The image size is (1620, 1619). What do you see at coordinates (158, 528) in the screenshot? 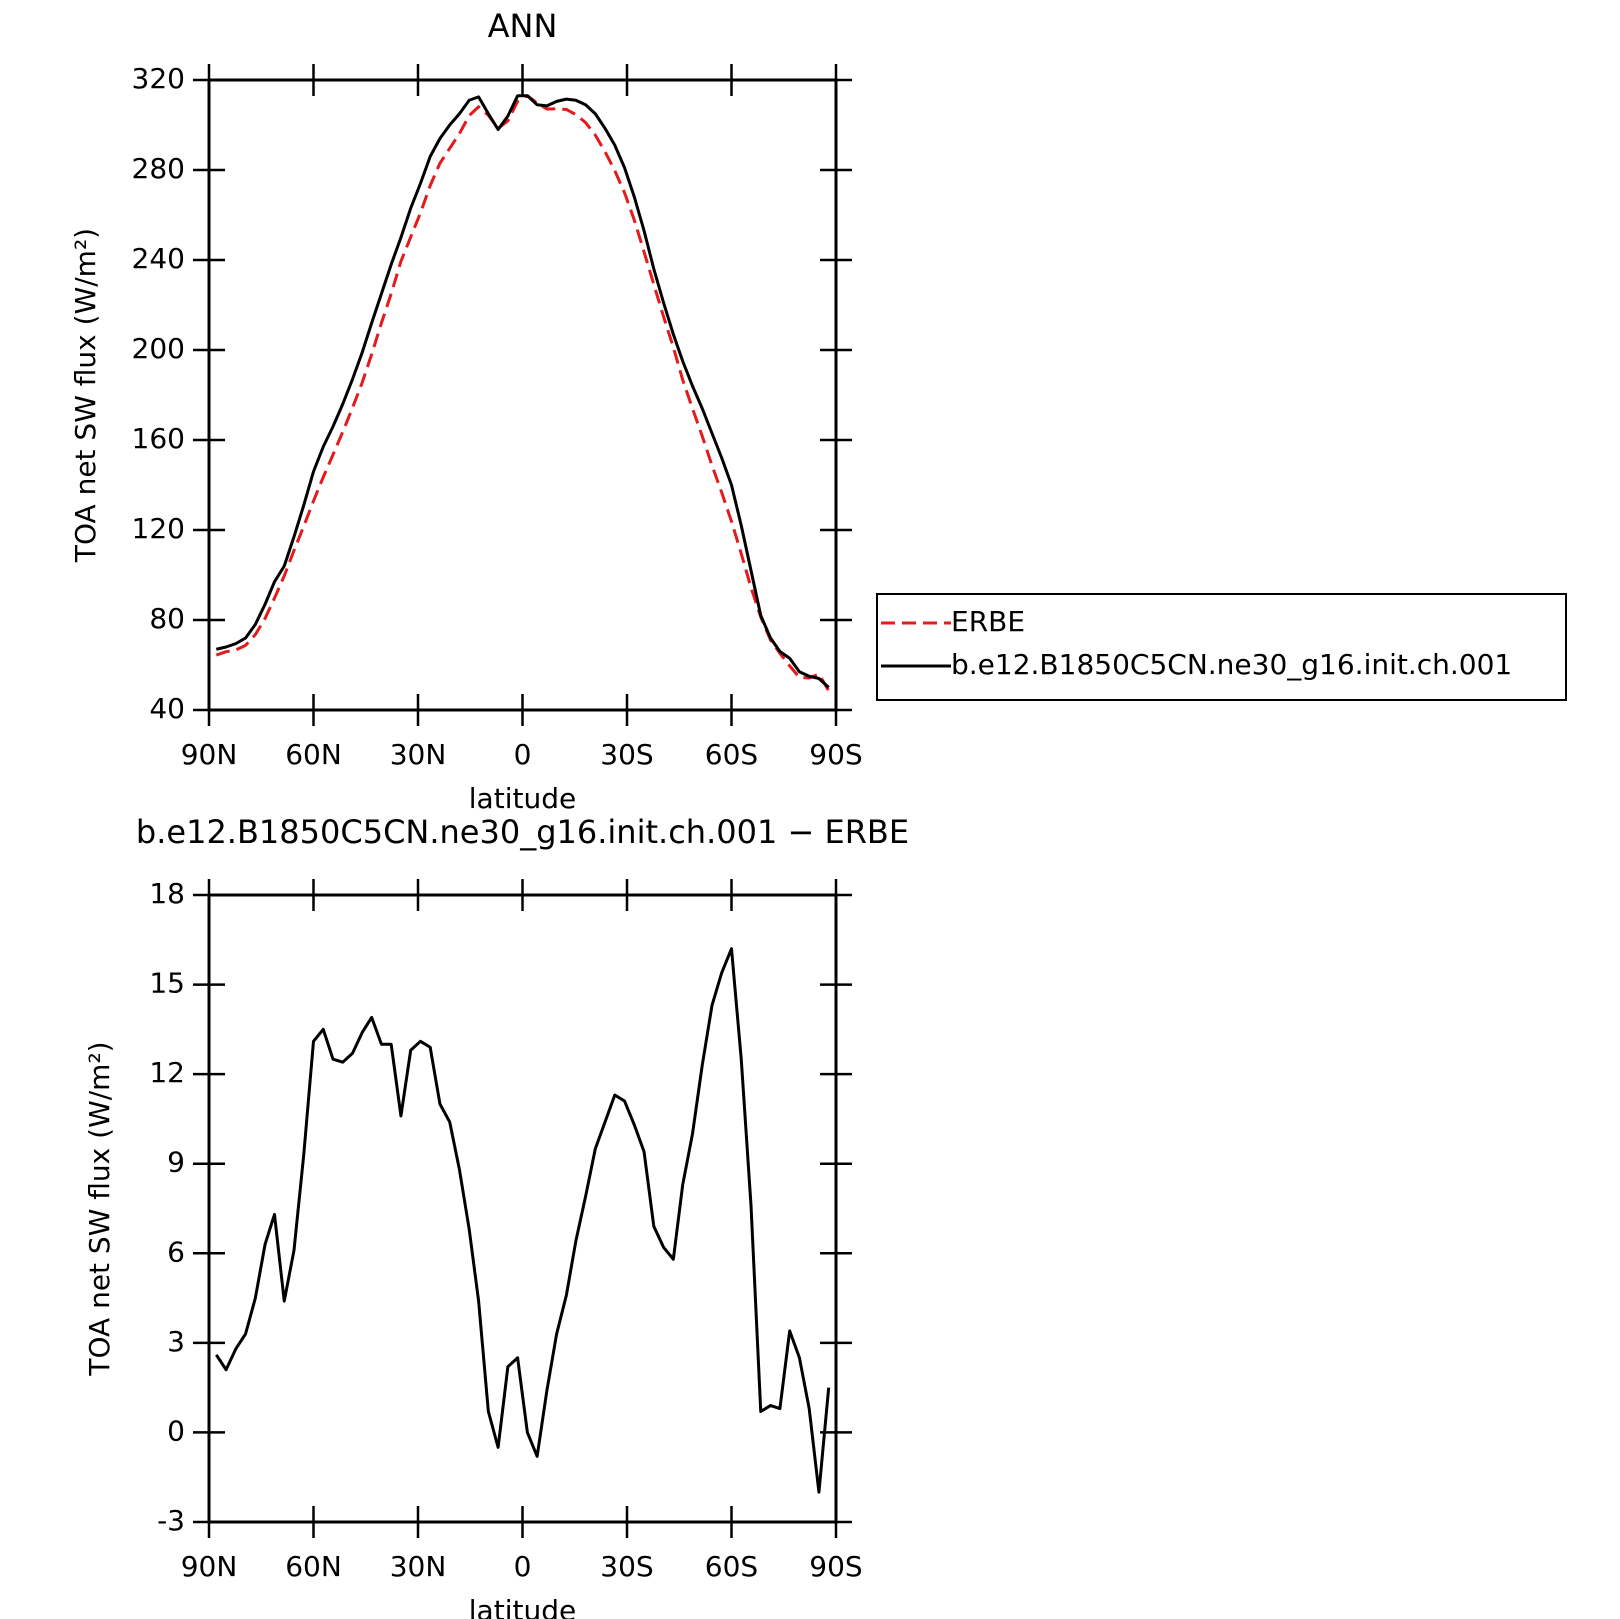
I see `y-tick-label: 120` at bounding box center [158, 528].